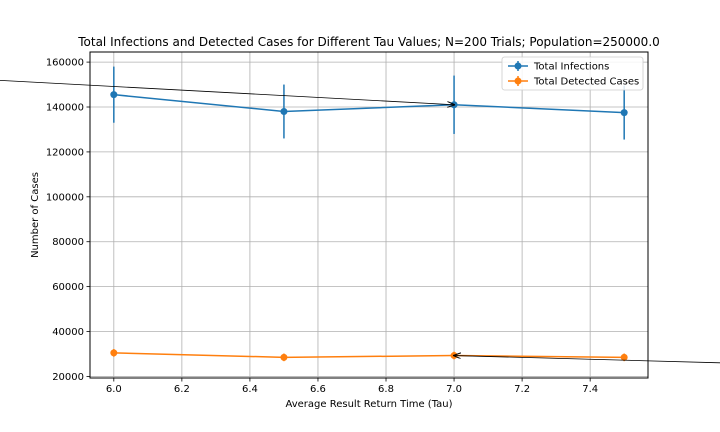 Image resolution: width=720 pixels, height=432 pixels. I want to click on x-tick-label: 7.4, so click(590, 389).